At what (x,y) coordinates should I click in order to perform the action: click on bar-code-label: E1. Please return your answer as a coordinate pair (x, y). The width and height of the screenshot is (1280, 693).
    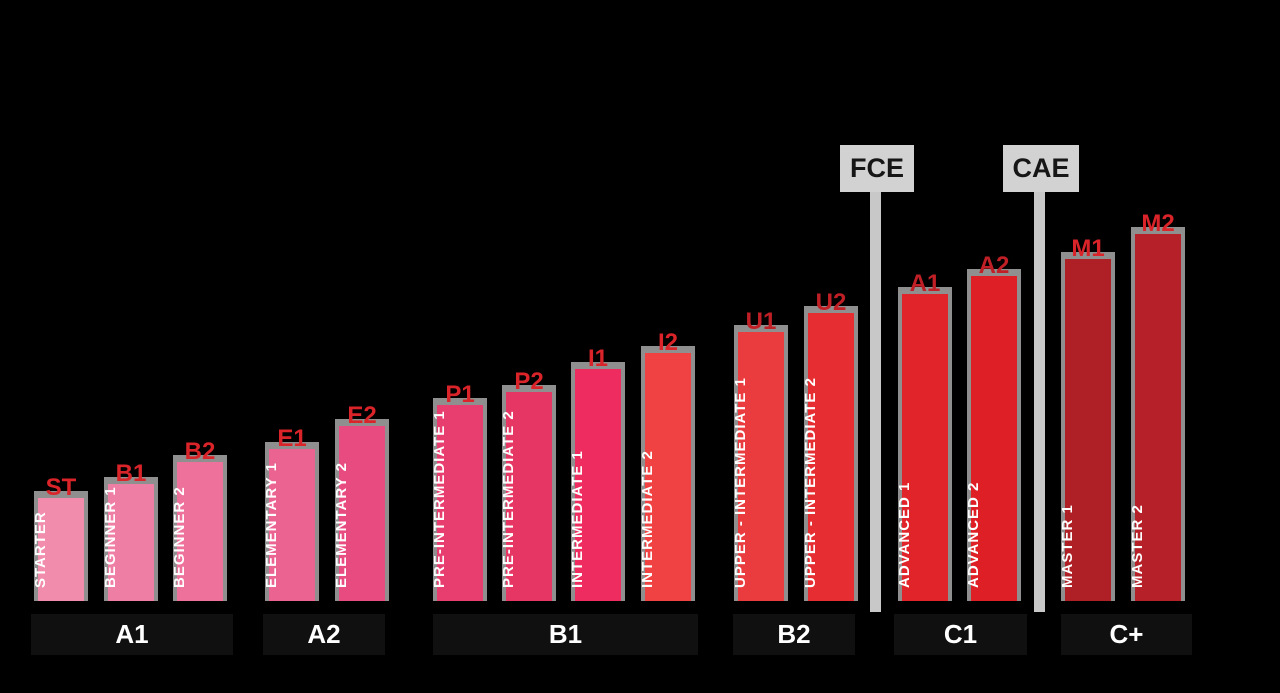
    Looking at the image, I should click on (292, 438).